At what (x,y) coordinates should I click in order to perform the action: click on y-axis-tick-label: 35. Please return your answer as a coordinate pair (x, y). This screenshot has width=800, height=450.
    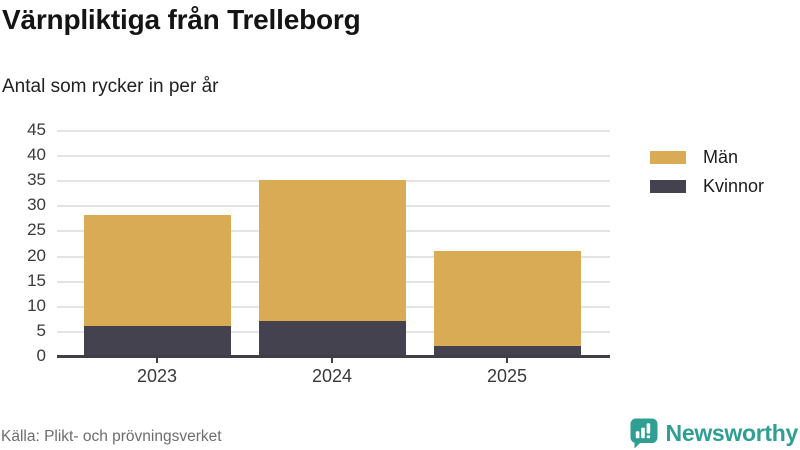
    Looking at the image, I should click on (36, 180).